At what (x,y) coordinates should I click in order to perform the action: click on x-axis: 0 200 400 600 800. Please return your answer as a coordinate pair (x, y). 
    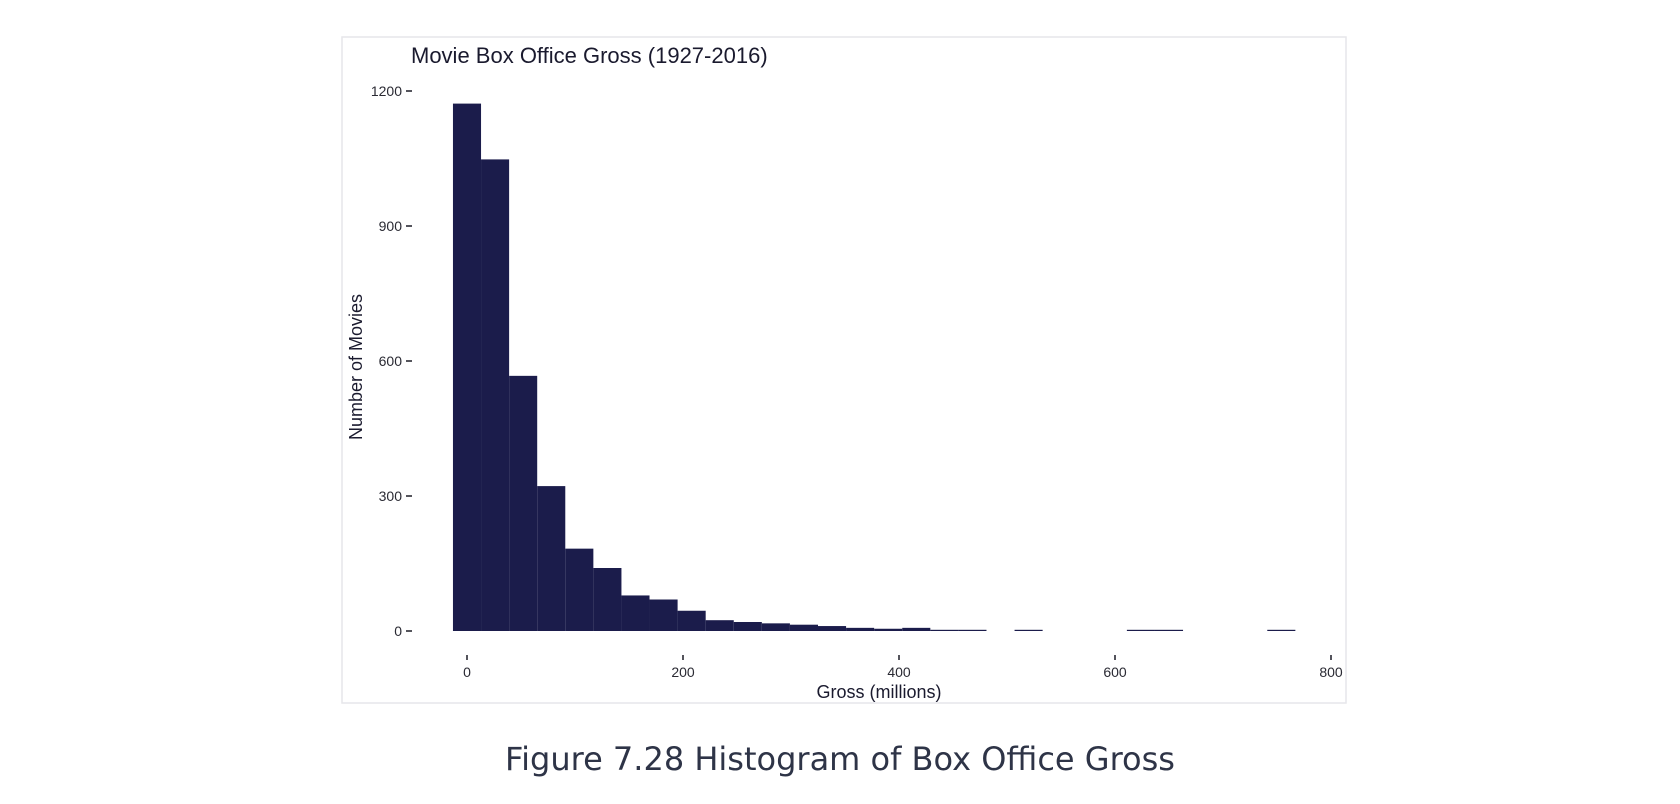
    Looking at the image, I should click on (903, 667).